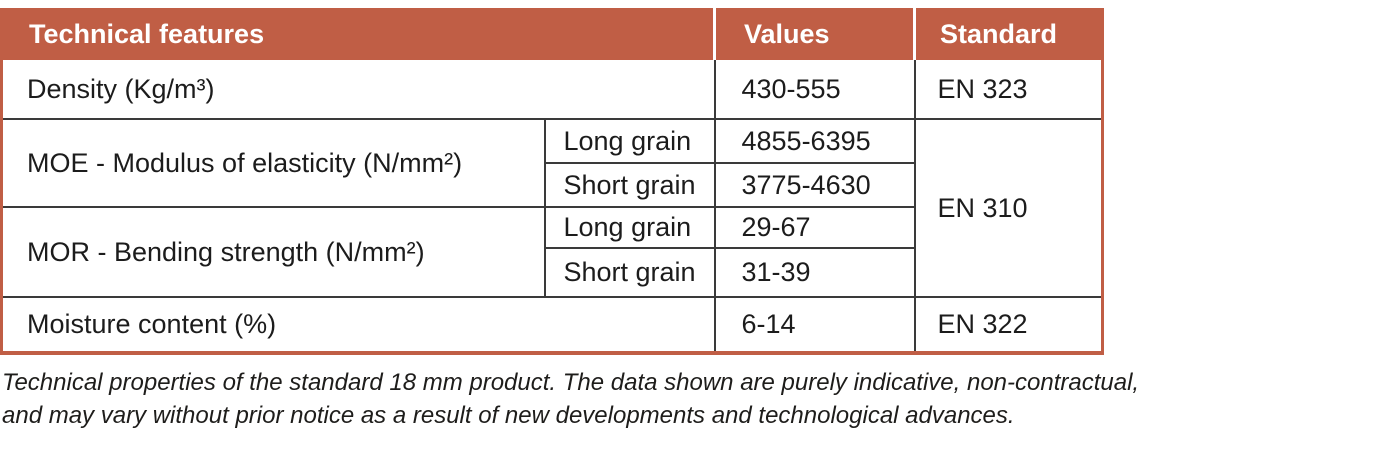 Image resolution: width=1400 pixels, height=453 pixels. I want to click on moisture-value: 6-14, so click(814, 325).